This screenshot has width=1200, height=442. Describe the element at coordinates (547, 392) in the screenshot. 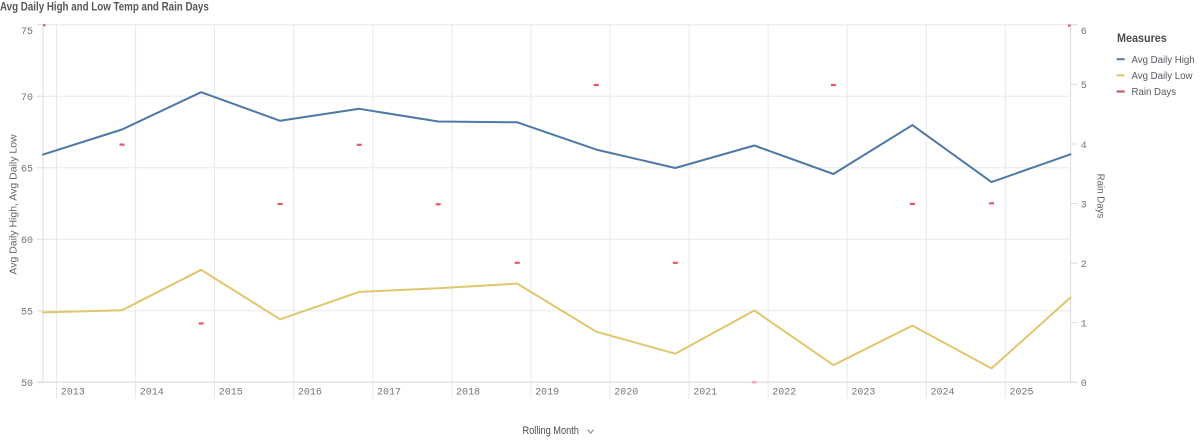

I see `svg-text: 2019` at that location.